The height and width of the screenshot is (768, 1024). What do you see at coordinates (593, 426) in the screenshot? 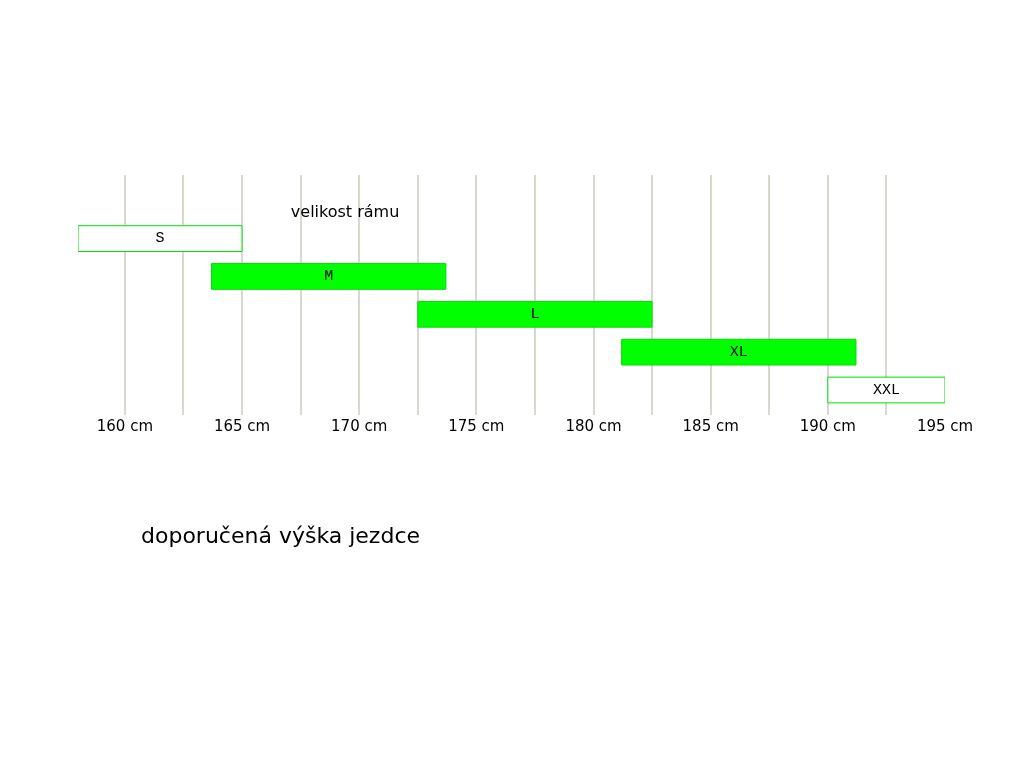
I see `x-tick-label: 180 cm` at bounding box center [593, 426].